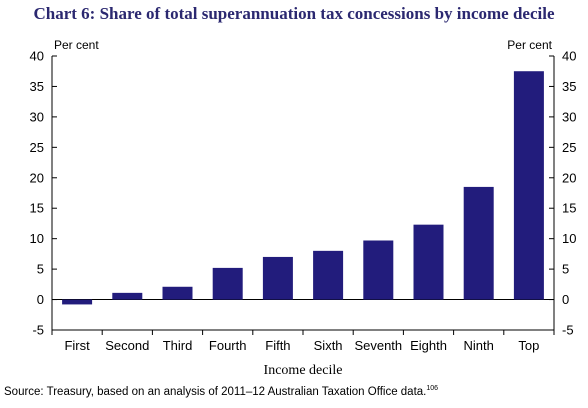 The height and width of the screenshot is (408, 588). What do you see at coordinates (565, 299) in the screenshot?
I see `y-tick-label-right: 0` at bounding box center [565, 299].